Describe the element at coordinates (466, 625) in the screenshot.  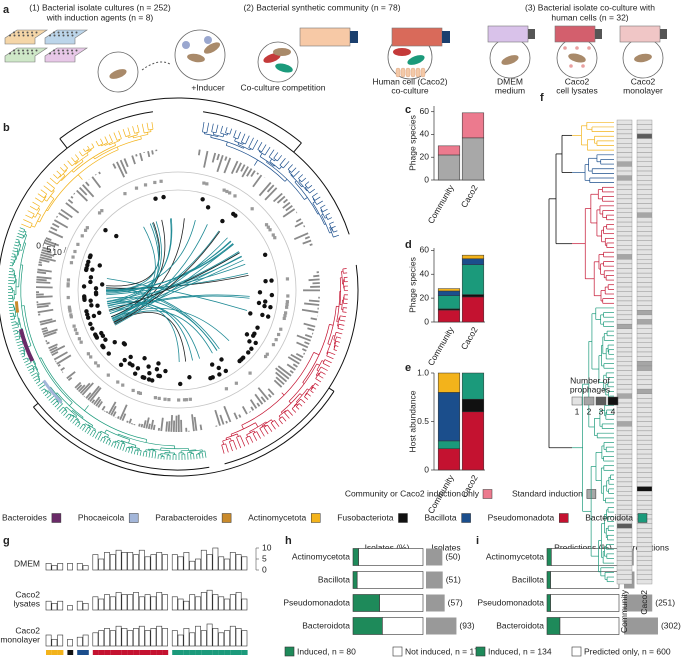
I see `count-label: (93)` at that location.